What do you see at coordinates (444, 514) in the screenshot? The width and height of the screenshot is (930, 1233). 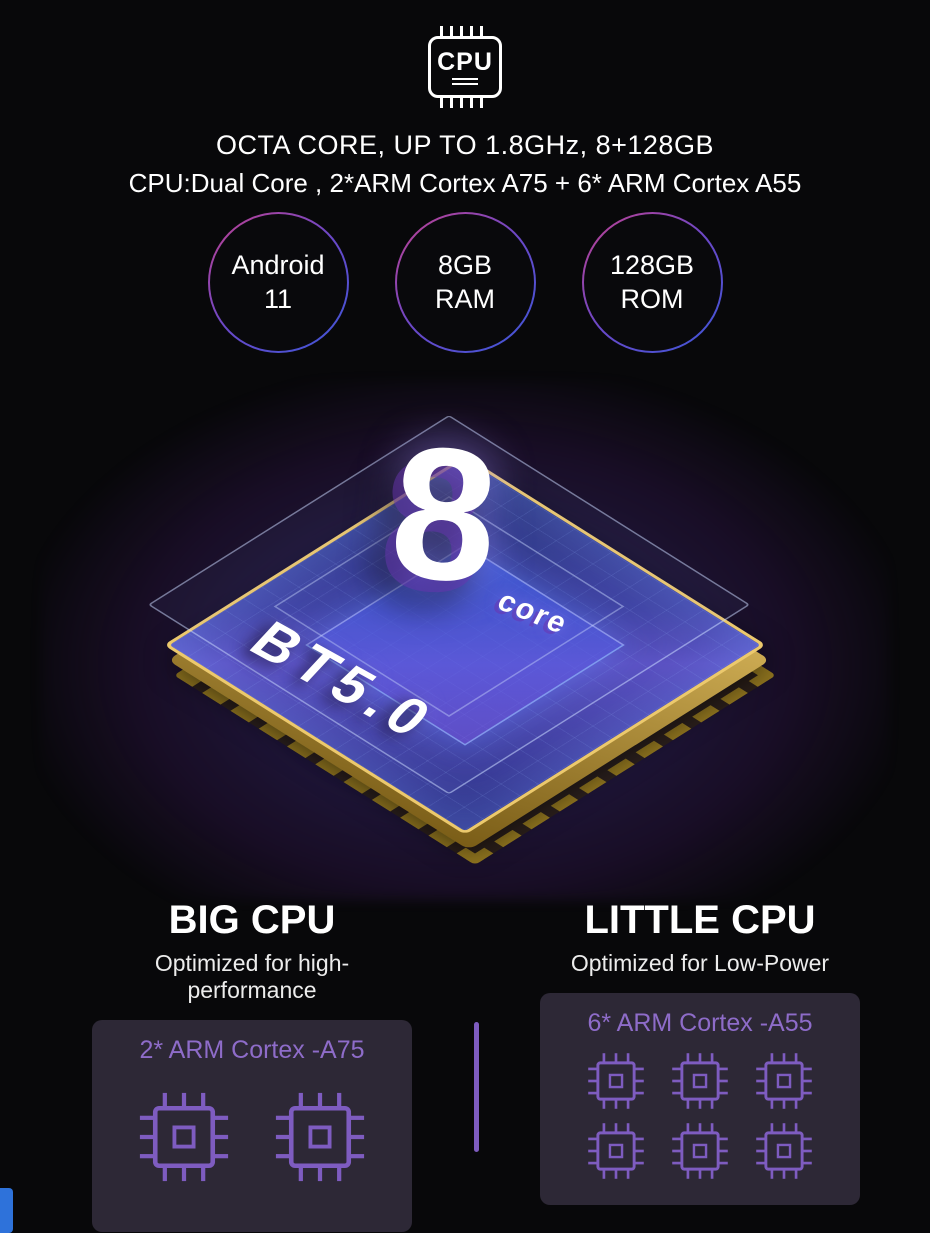 I see `core-count-text: 8` at bounding box center [444, 514].